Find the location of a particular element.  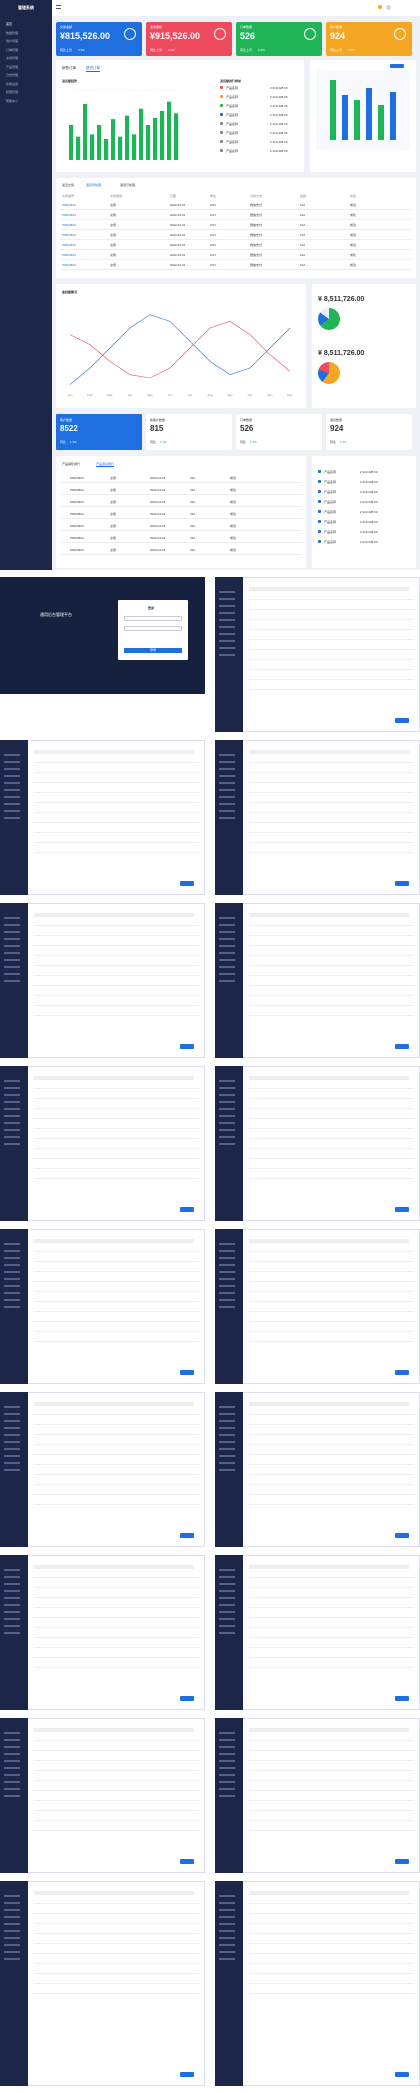

tab-returns: 退货订单 is located at coordinates (93, 69).